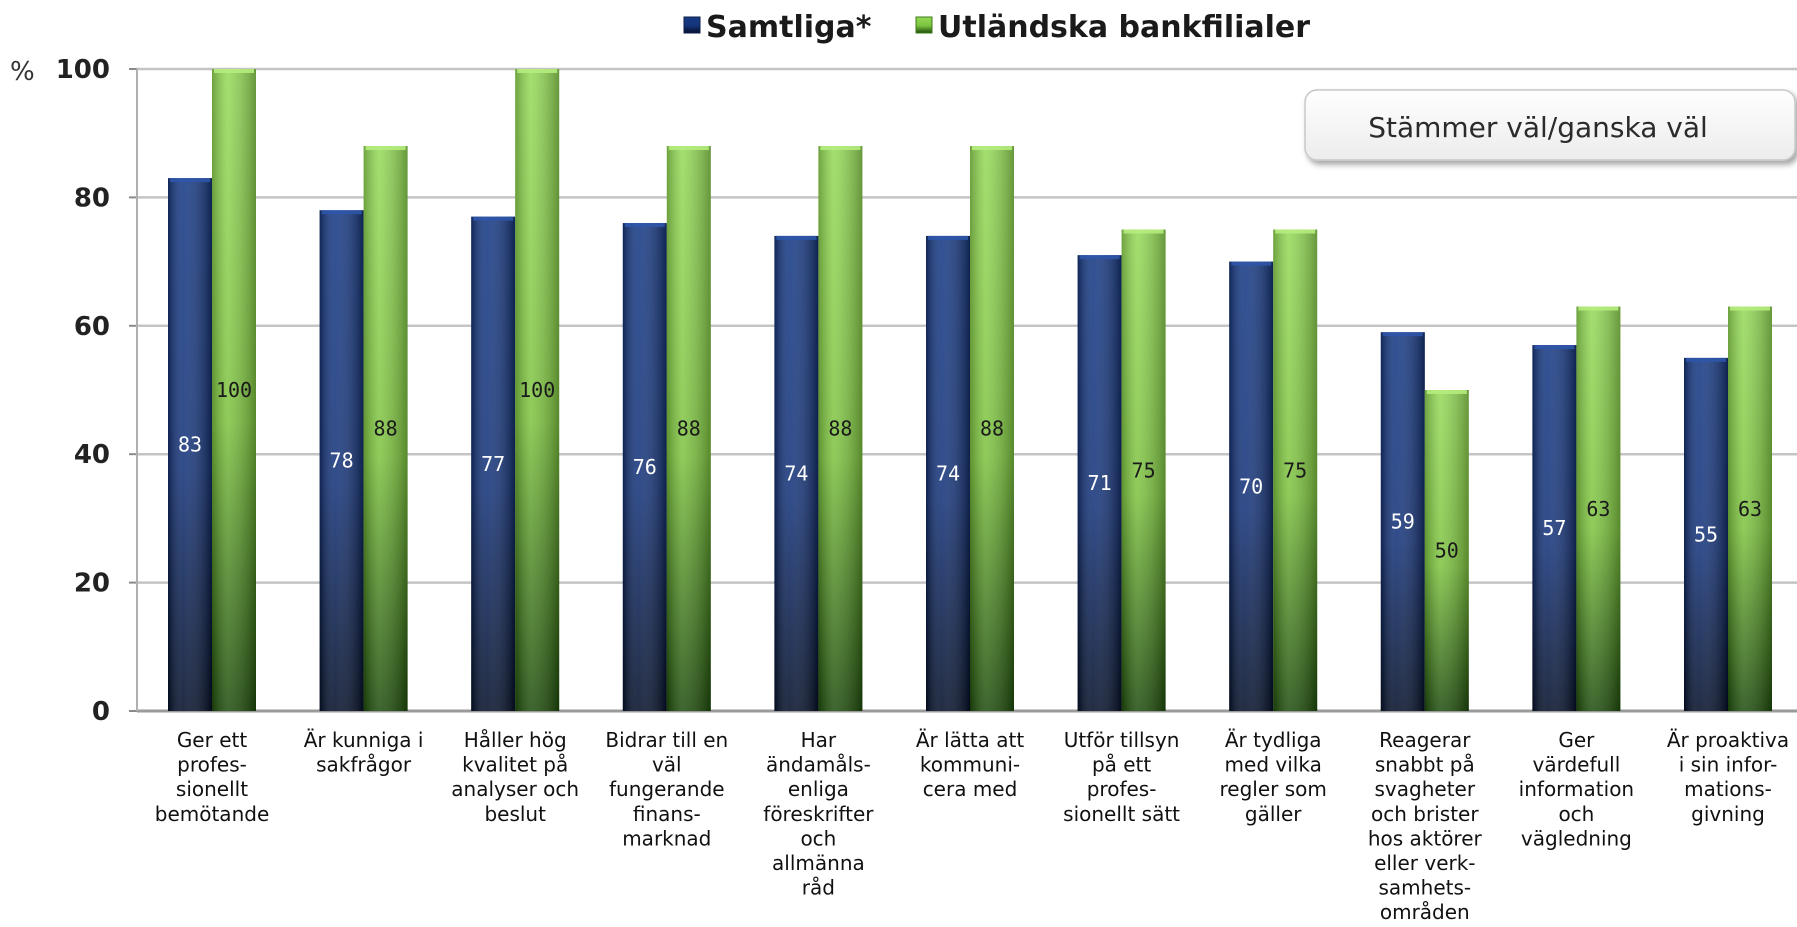  Describe the element at coordinates (789, 27) in the screenshot. I see `legend-label-samtliga: Samtliga*` at that location.